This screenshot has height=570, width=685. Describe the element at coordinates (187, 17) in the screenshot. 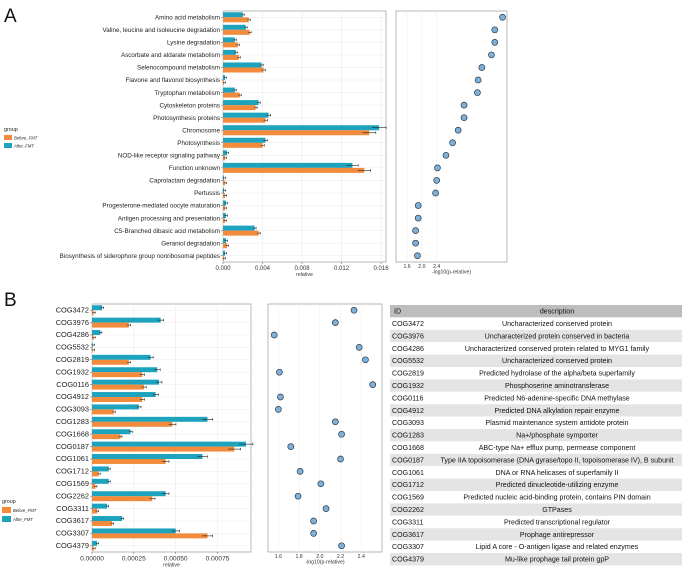

I see `category-label: Amino acid metabolism` at that location.